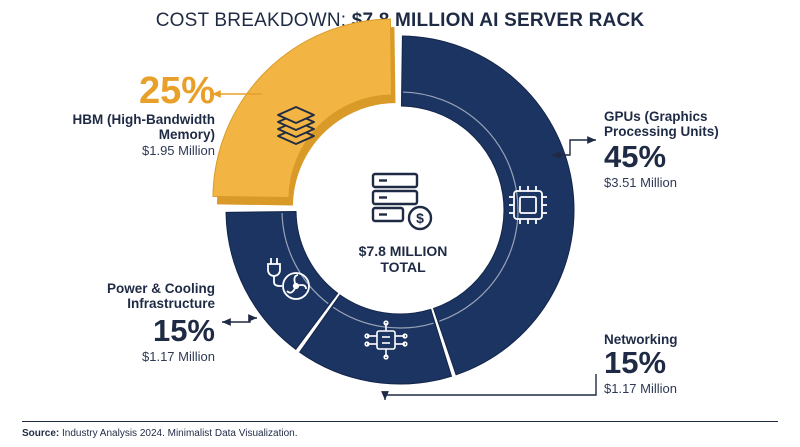  I want to click on center-disc, so click(400, 210).